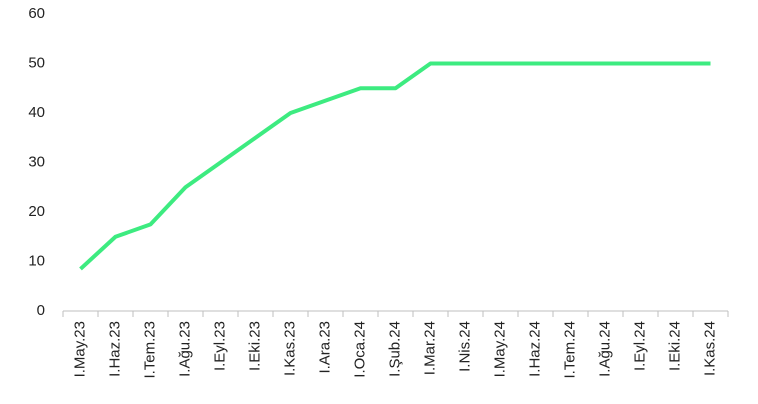 The image size is (758, 404). I want to click on x-tick-label: I.Oca.24, so click(359, 349).